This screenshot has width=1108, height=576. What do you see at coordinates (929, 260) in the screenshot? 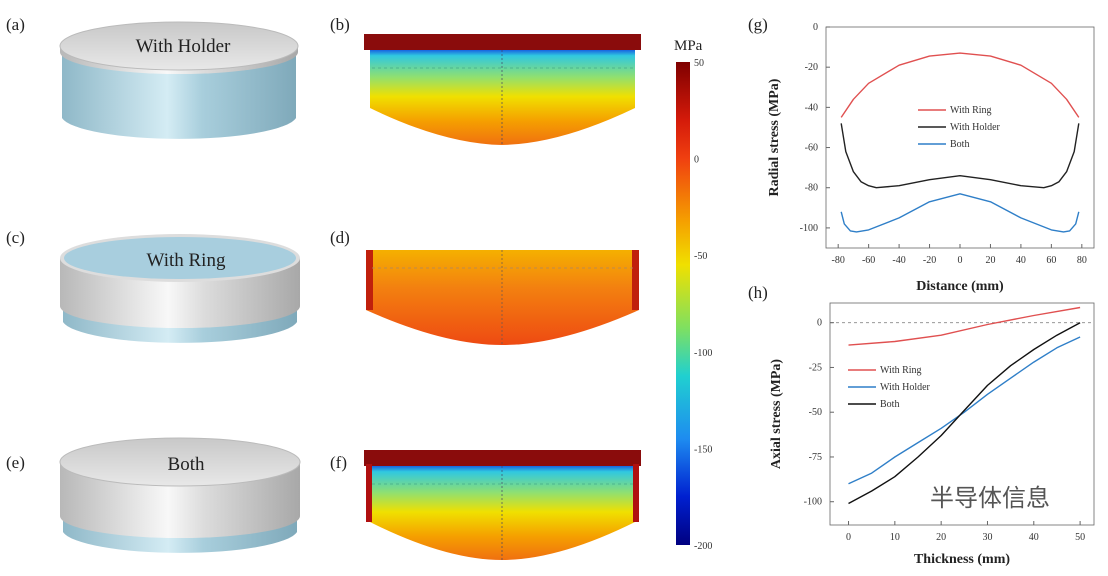
I see `x-tick-label: -20` at bounding box center [929, 260].